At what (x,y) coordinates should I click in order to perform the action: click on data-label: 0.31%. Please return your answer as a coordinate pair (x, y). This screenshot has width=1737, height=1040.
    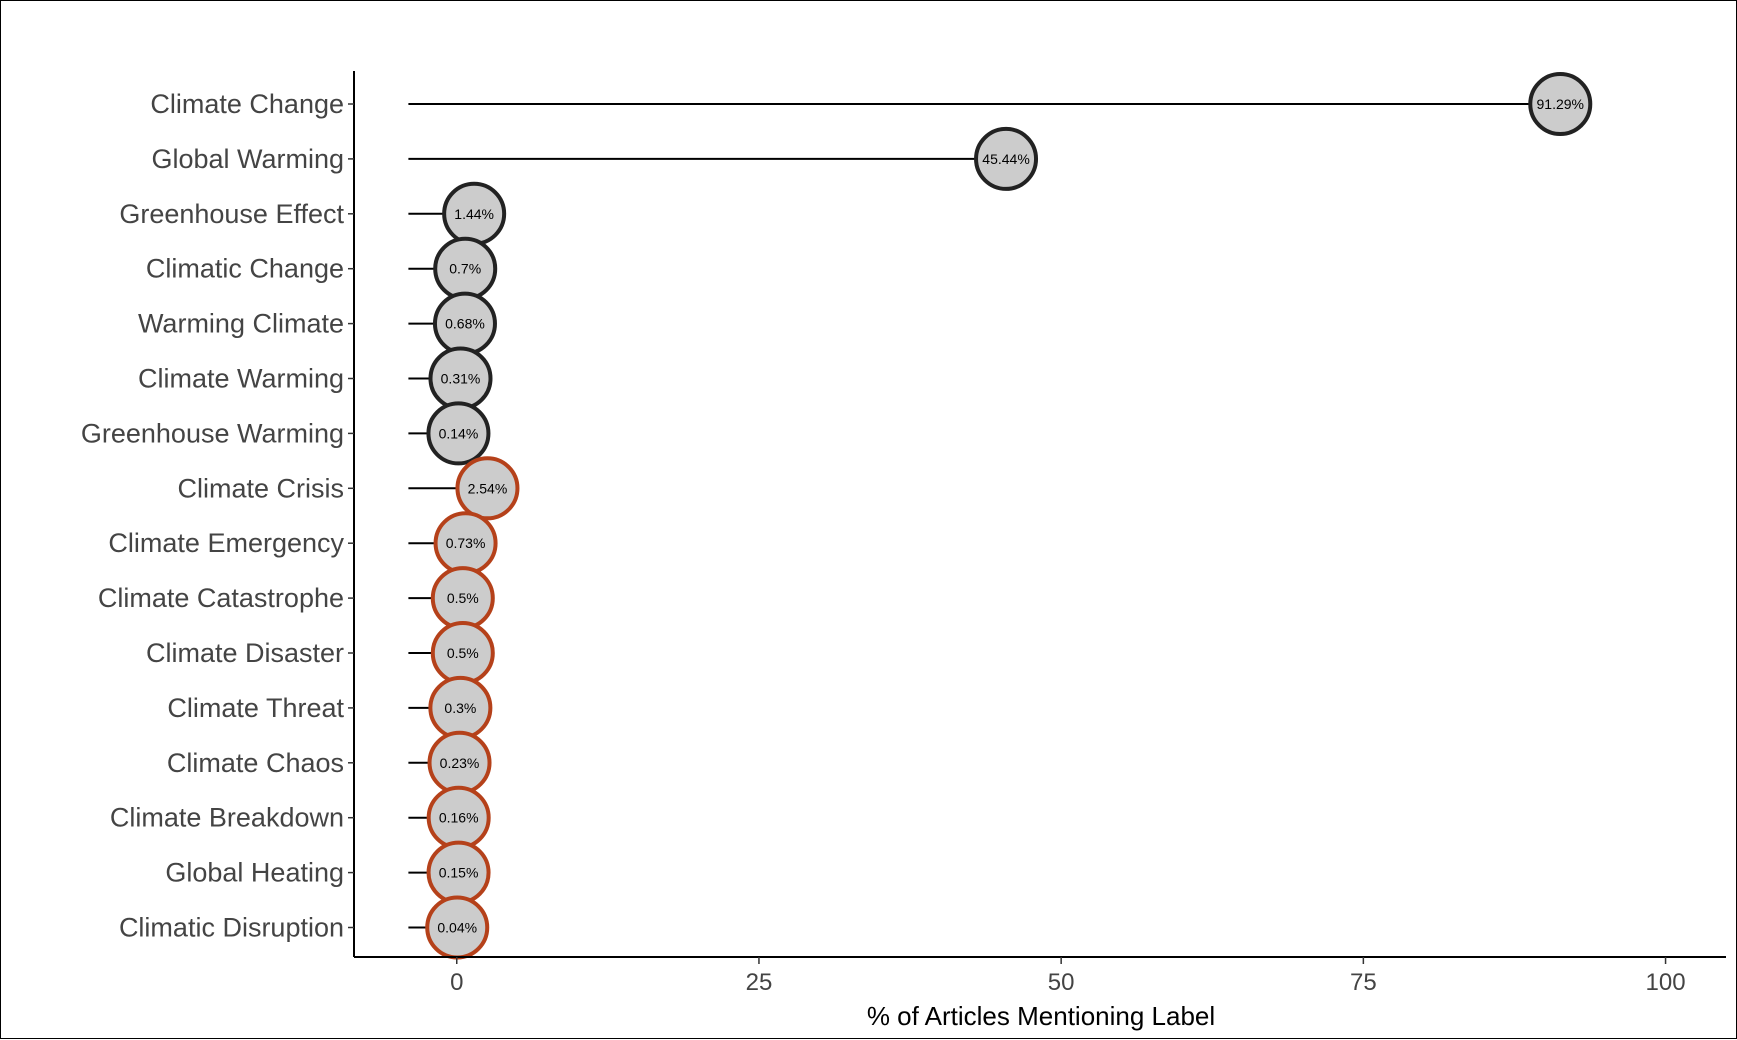
    Looking at the image, I should click on (461, 379).